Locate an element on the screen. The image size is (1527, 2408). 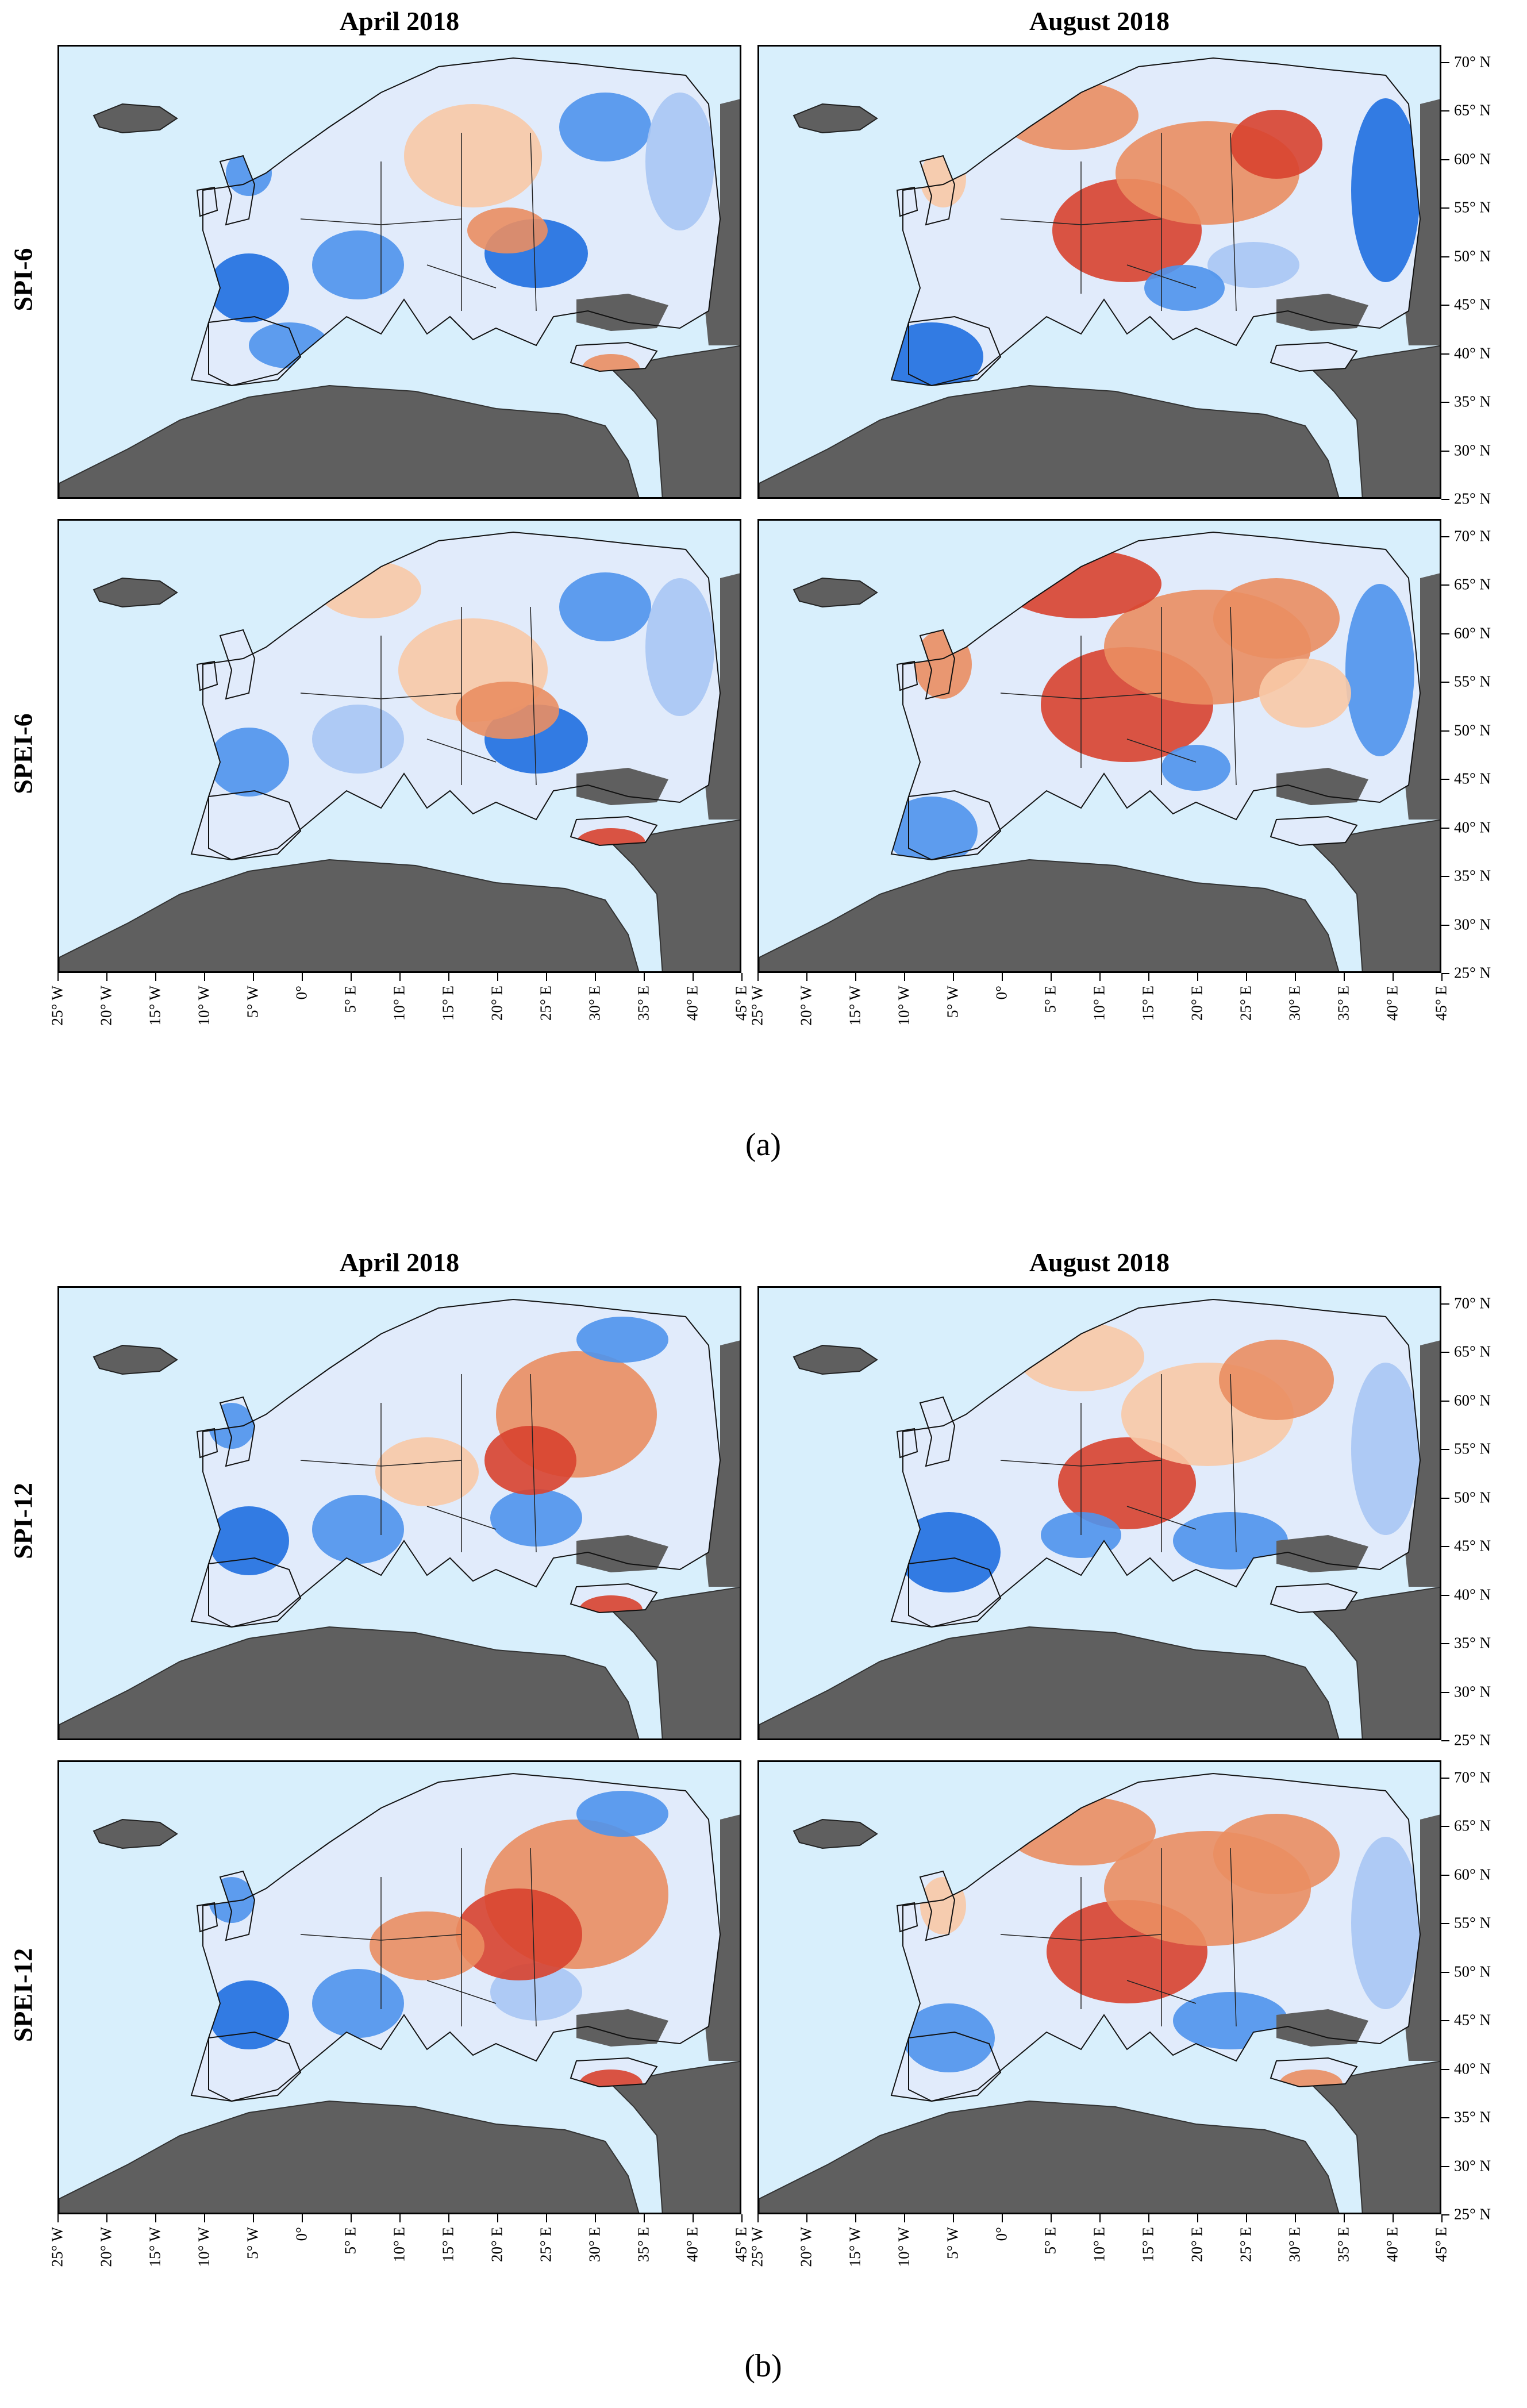
lon-tick-label: 0° is located at coordinates (302, 993).